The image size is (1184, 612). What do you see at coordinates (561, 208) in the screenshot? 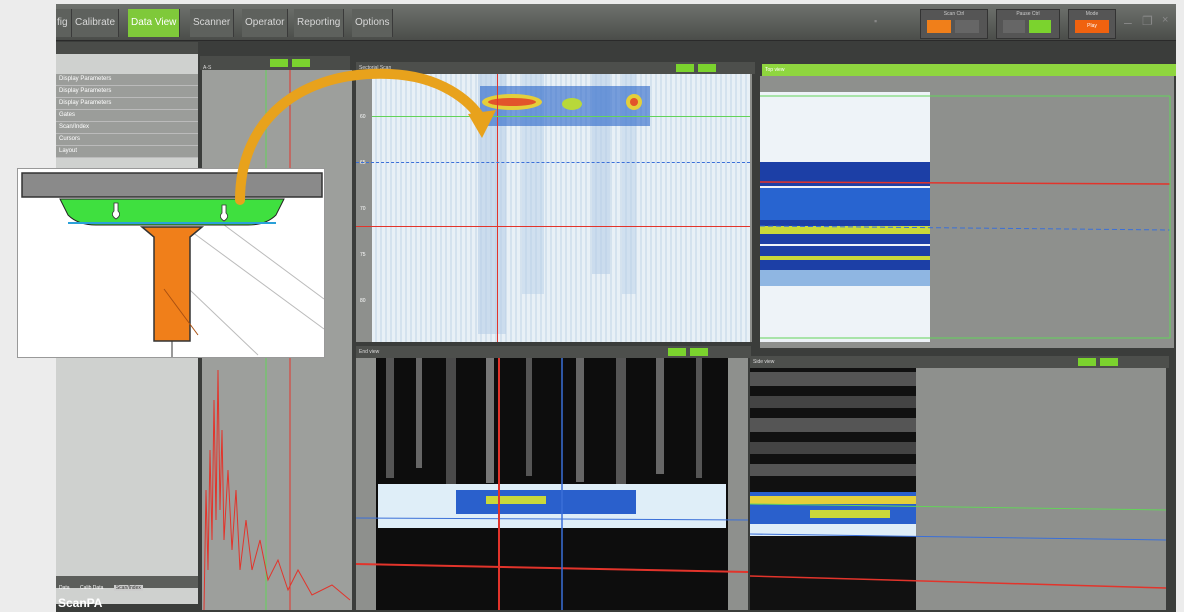
I see `sectorial-scan-image` at bounding box center [561, 208].